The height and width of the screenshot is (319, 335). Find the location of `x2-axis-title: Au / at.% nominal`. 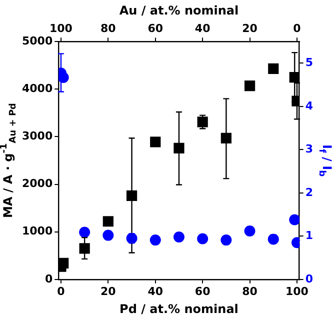

x2-axis-title: Au / at.% nominal is located at coordinates (179, 10).